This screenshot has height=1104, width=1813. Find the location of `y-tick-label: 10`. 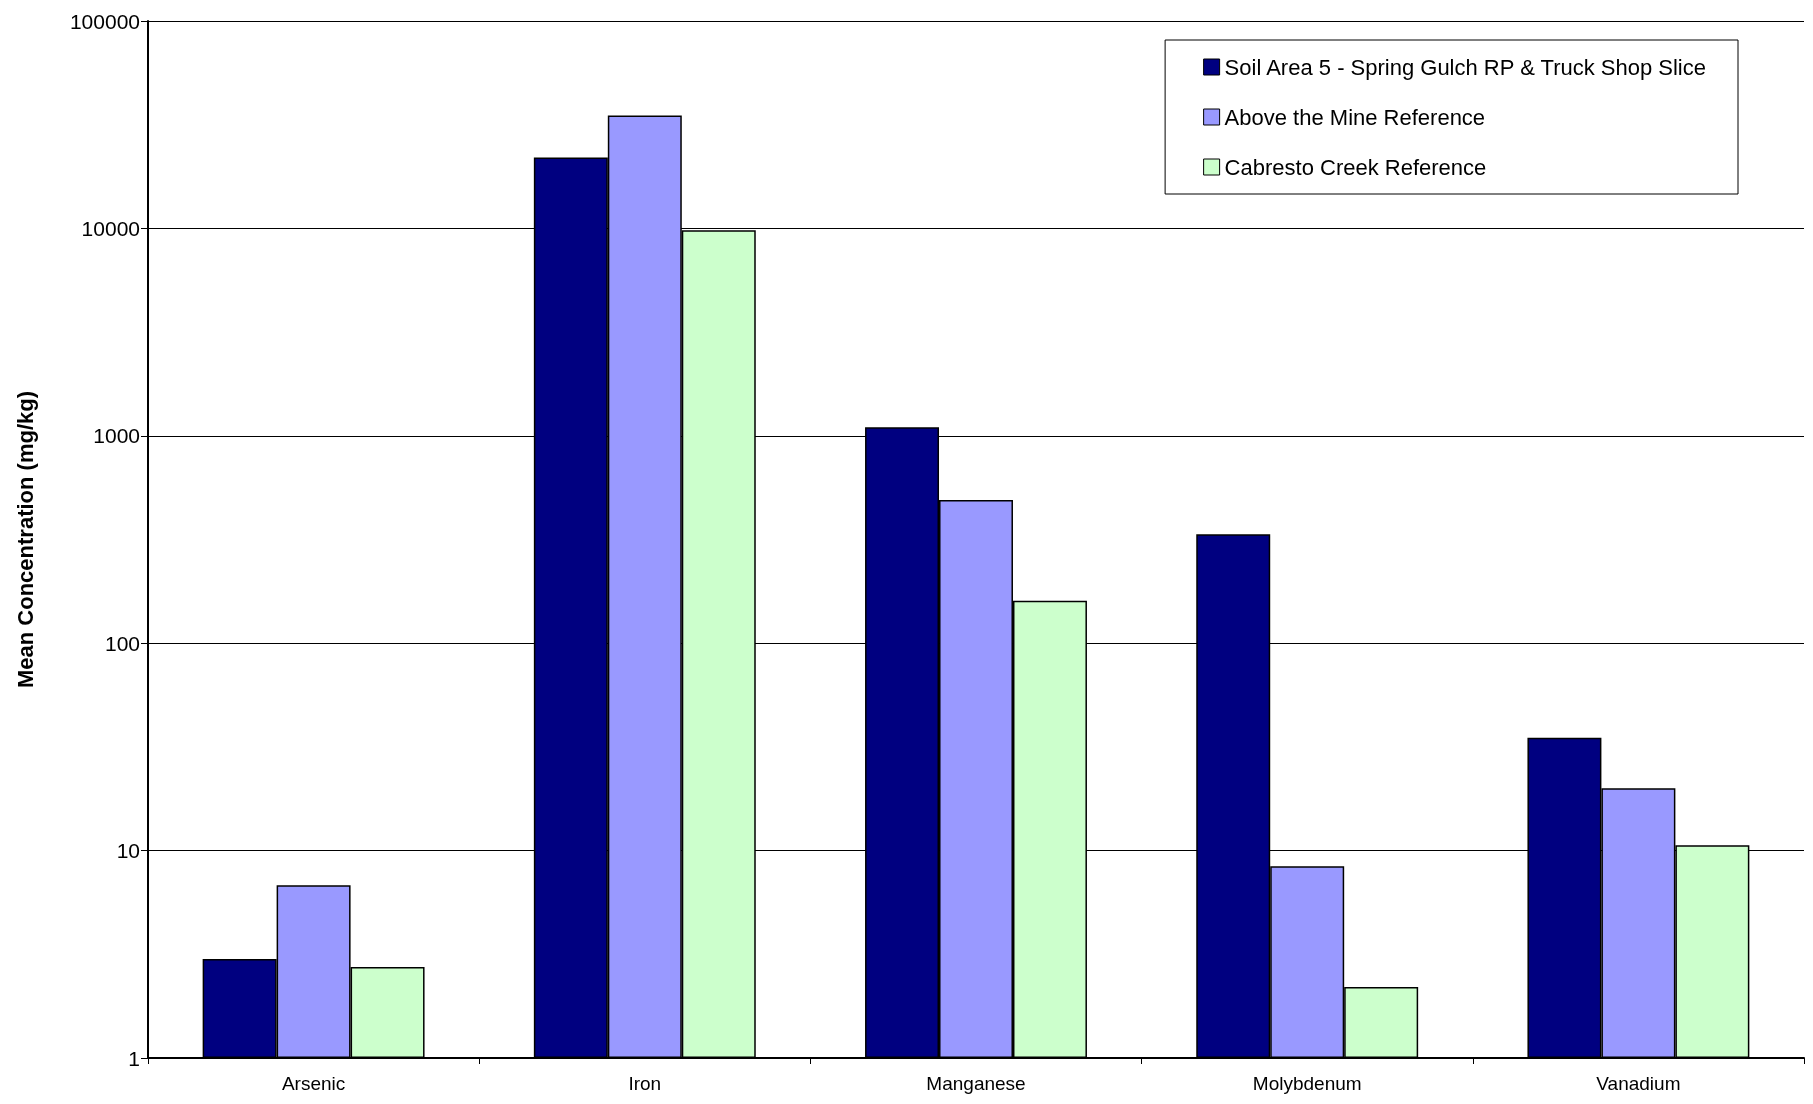

y-tick-label: 10 is located at coordinates (128, 851).